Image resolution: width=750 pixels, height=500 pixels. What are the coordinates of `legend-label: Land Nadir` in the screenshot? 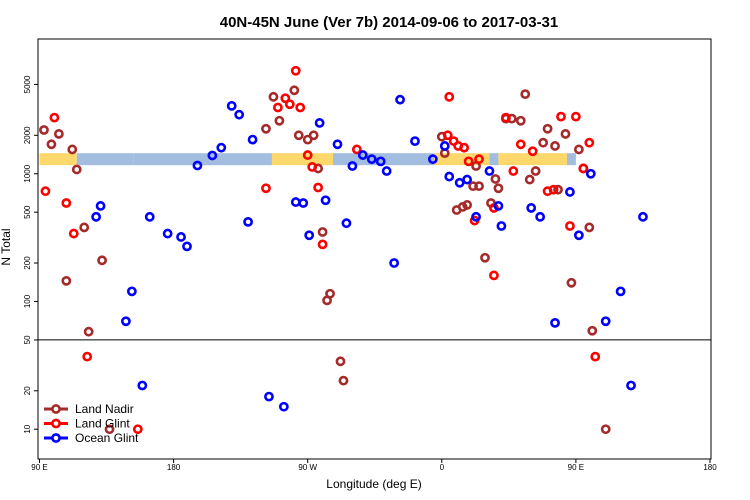 It's located at (104, 409).